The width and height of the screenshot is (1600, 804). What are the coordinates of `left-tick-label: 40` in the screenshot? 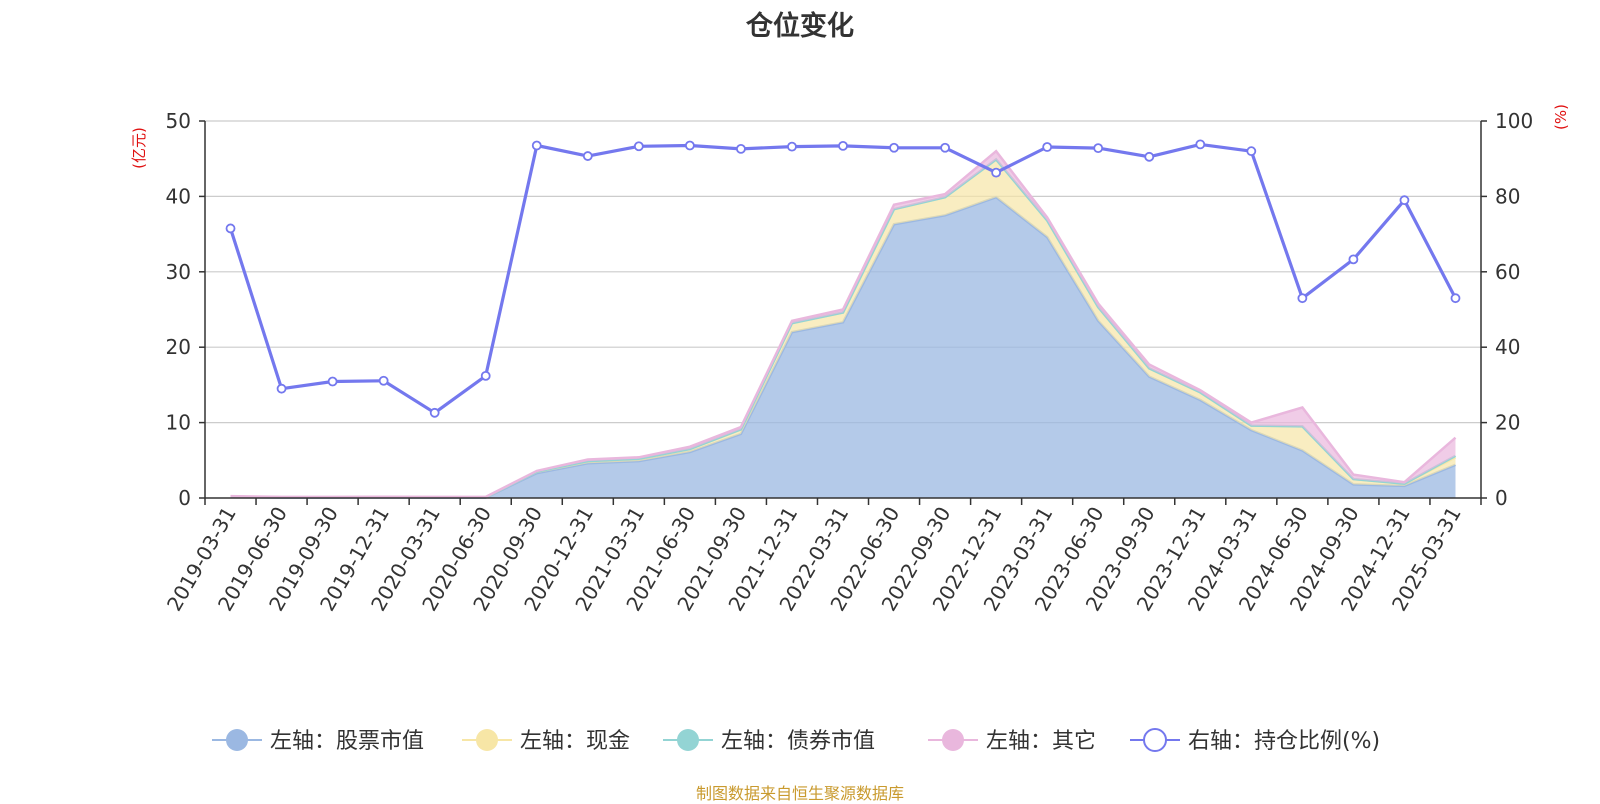 It's located at (178, 196).